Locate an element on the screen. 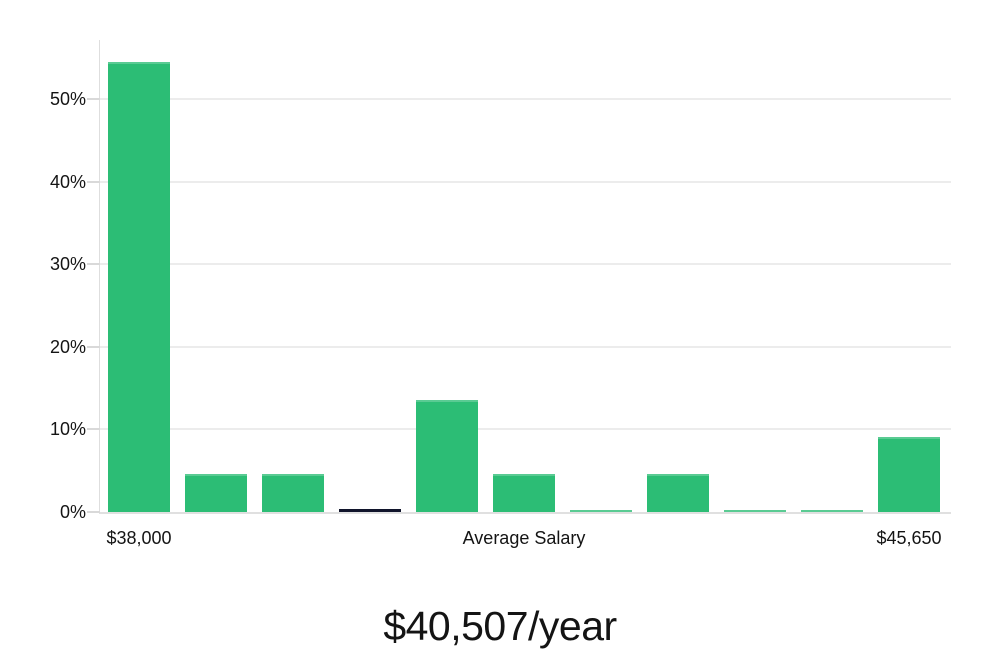  y-axis-label: 10% is located at coordinates (67, 429).